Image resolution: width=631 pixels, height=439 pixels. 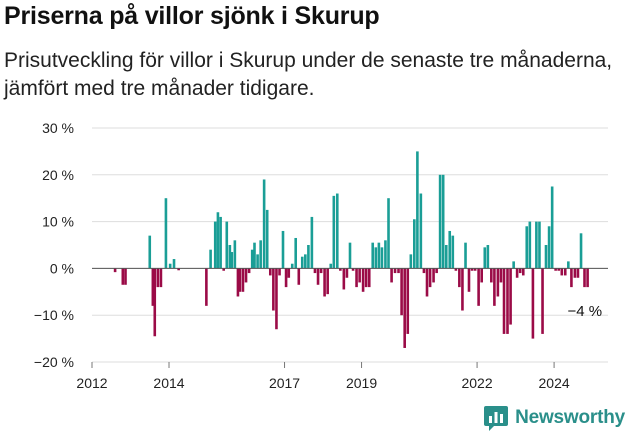 I want to click on x-tick-label: 2017, so click(x=284, y=383).